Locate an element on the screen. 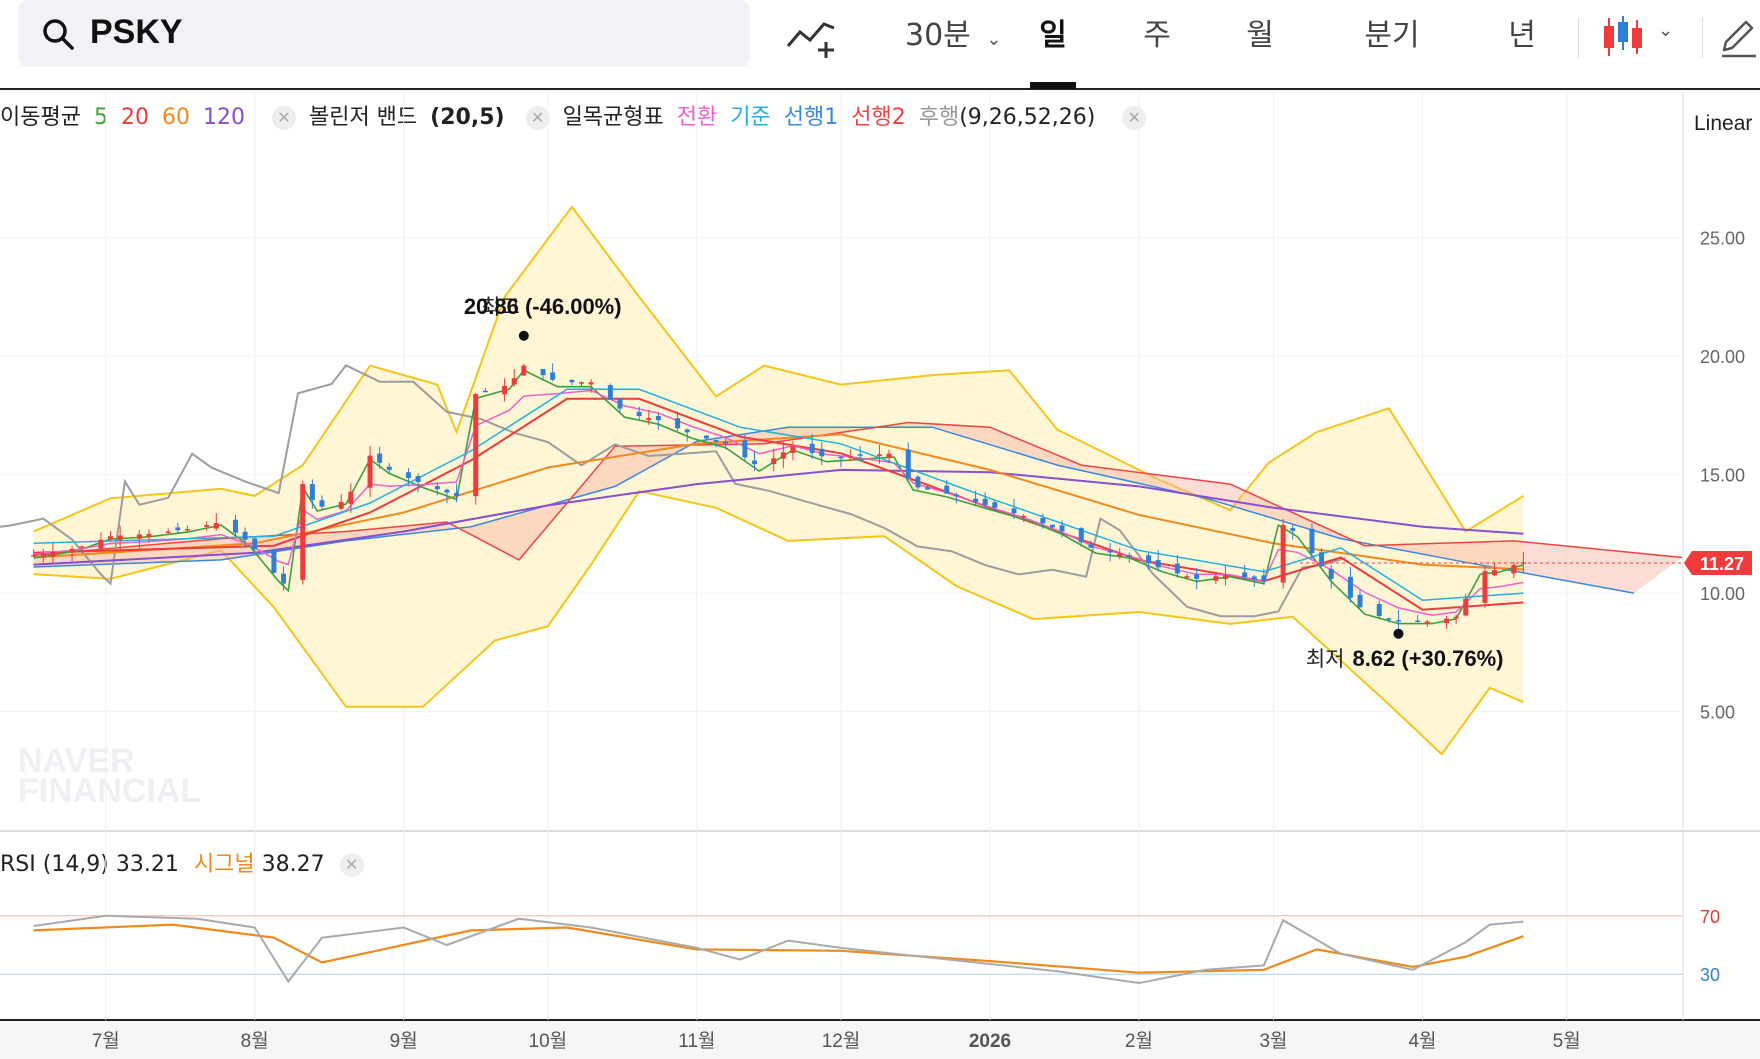  x-axis-band is located at coordinates (880, 1040).